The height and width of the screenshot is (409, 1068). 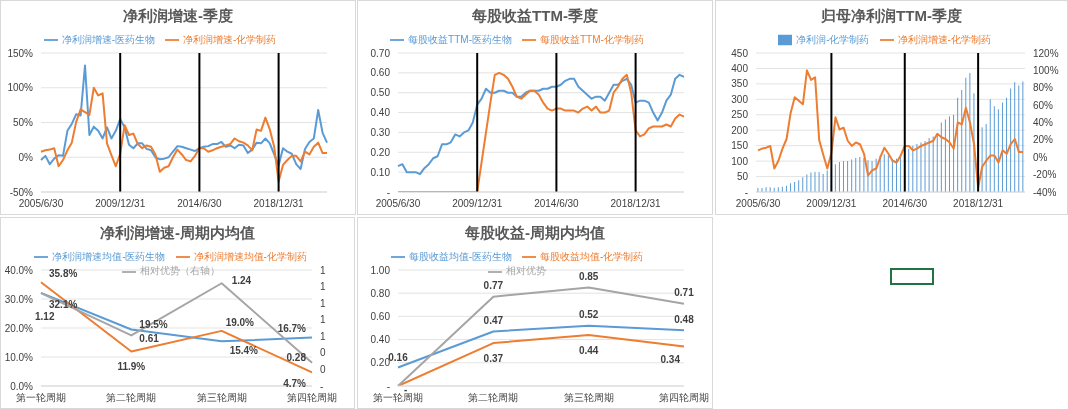 What do you see at coordinates (740, 84) in the screenshot?
I see `y-tick-label: 350` at bounding box center [740, 84].